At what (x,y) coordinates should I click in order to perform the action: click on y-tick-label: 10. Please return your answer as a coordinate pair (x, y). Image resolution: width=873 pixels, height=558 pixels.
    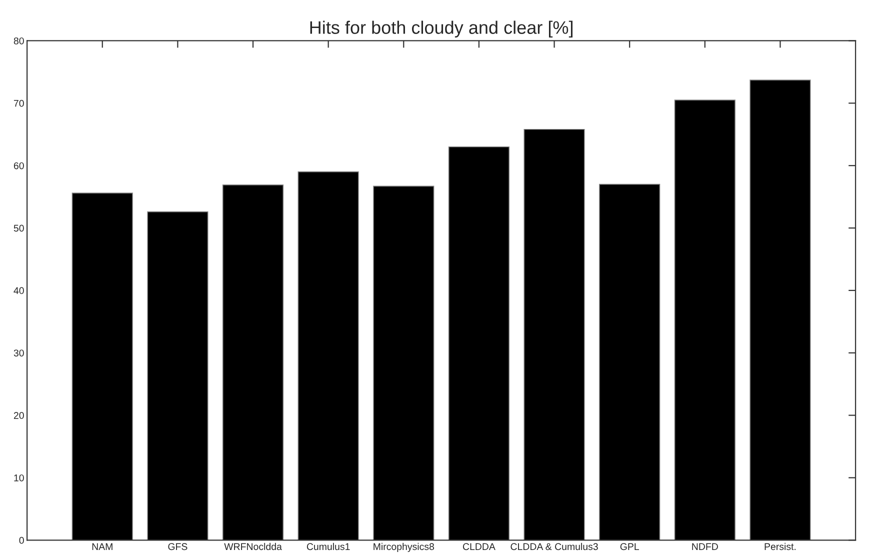
    Looking at the image, I should click on (19, 478).